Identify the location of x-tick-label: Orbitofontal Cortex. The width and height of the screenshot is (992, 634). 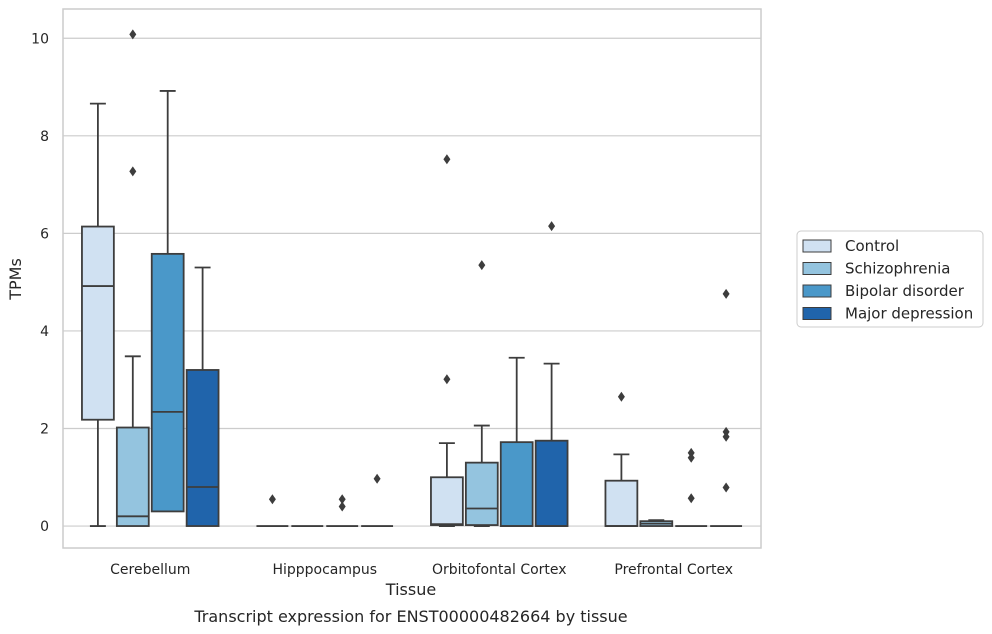
(499, 570).